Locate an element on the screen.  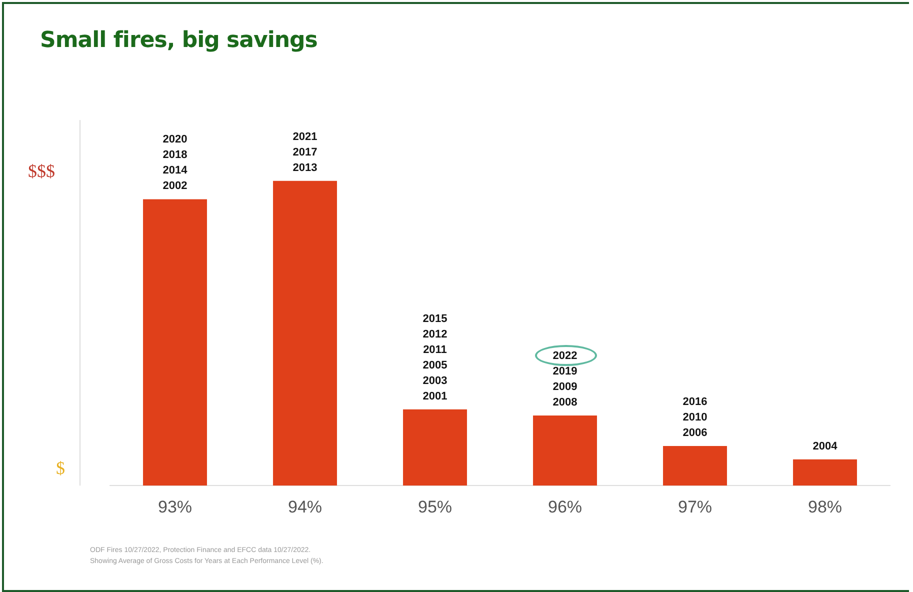
x-tick-label: 96% is located at coordinates (565, 506).